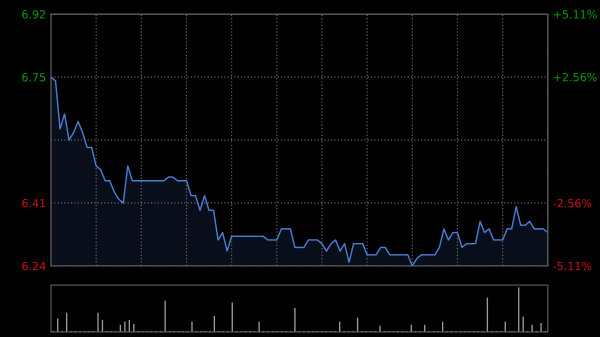 This screenshot has height=337, width=600. What do you see at coordinates (34, 14) in the screenshot?
I see `y-tick-label: 6.92` at bounding box center [34, 14].